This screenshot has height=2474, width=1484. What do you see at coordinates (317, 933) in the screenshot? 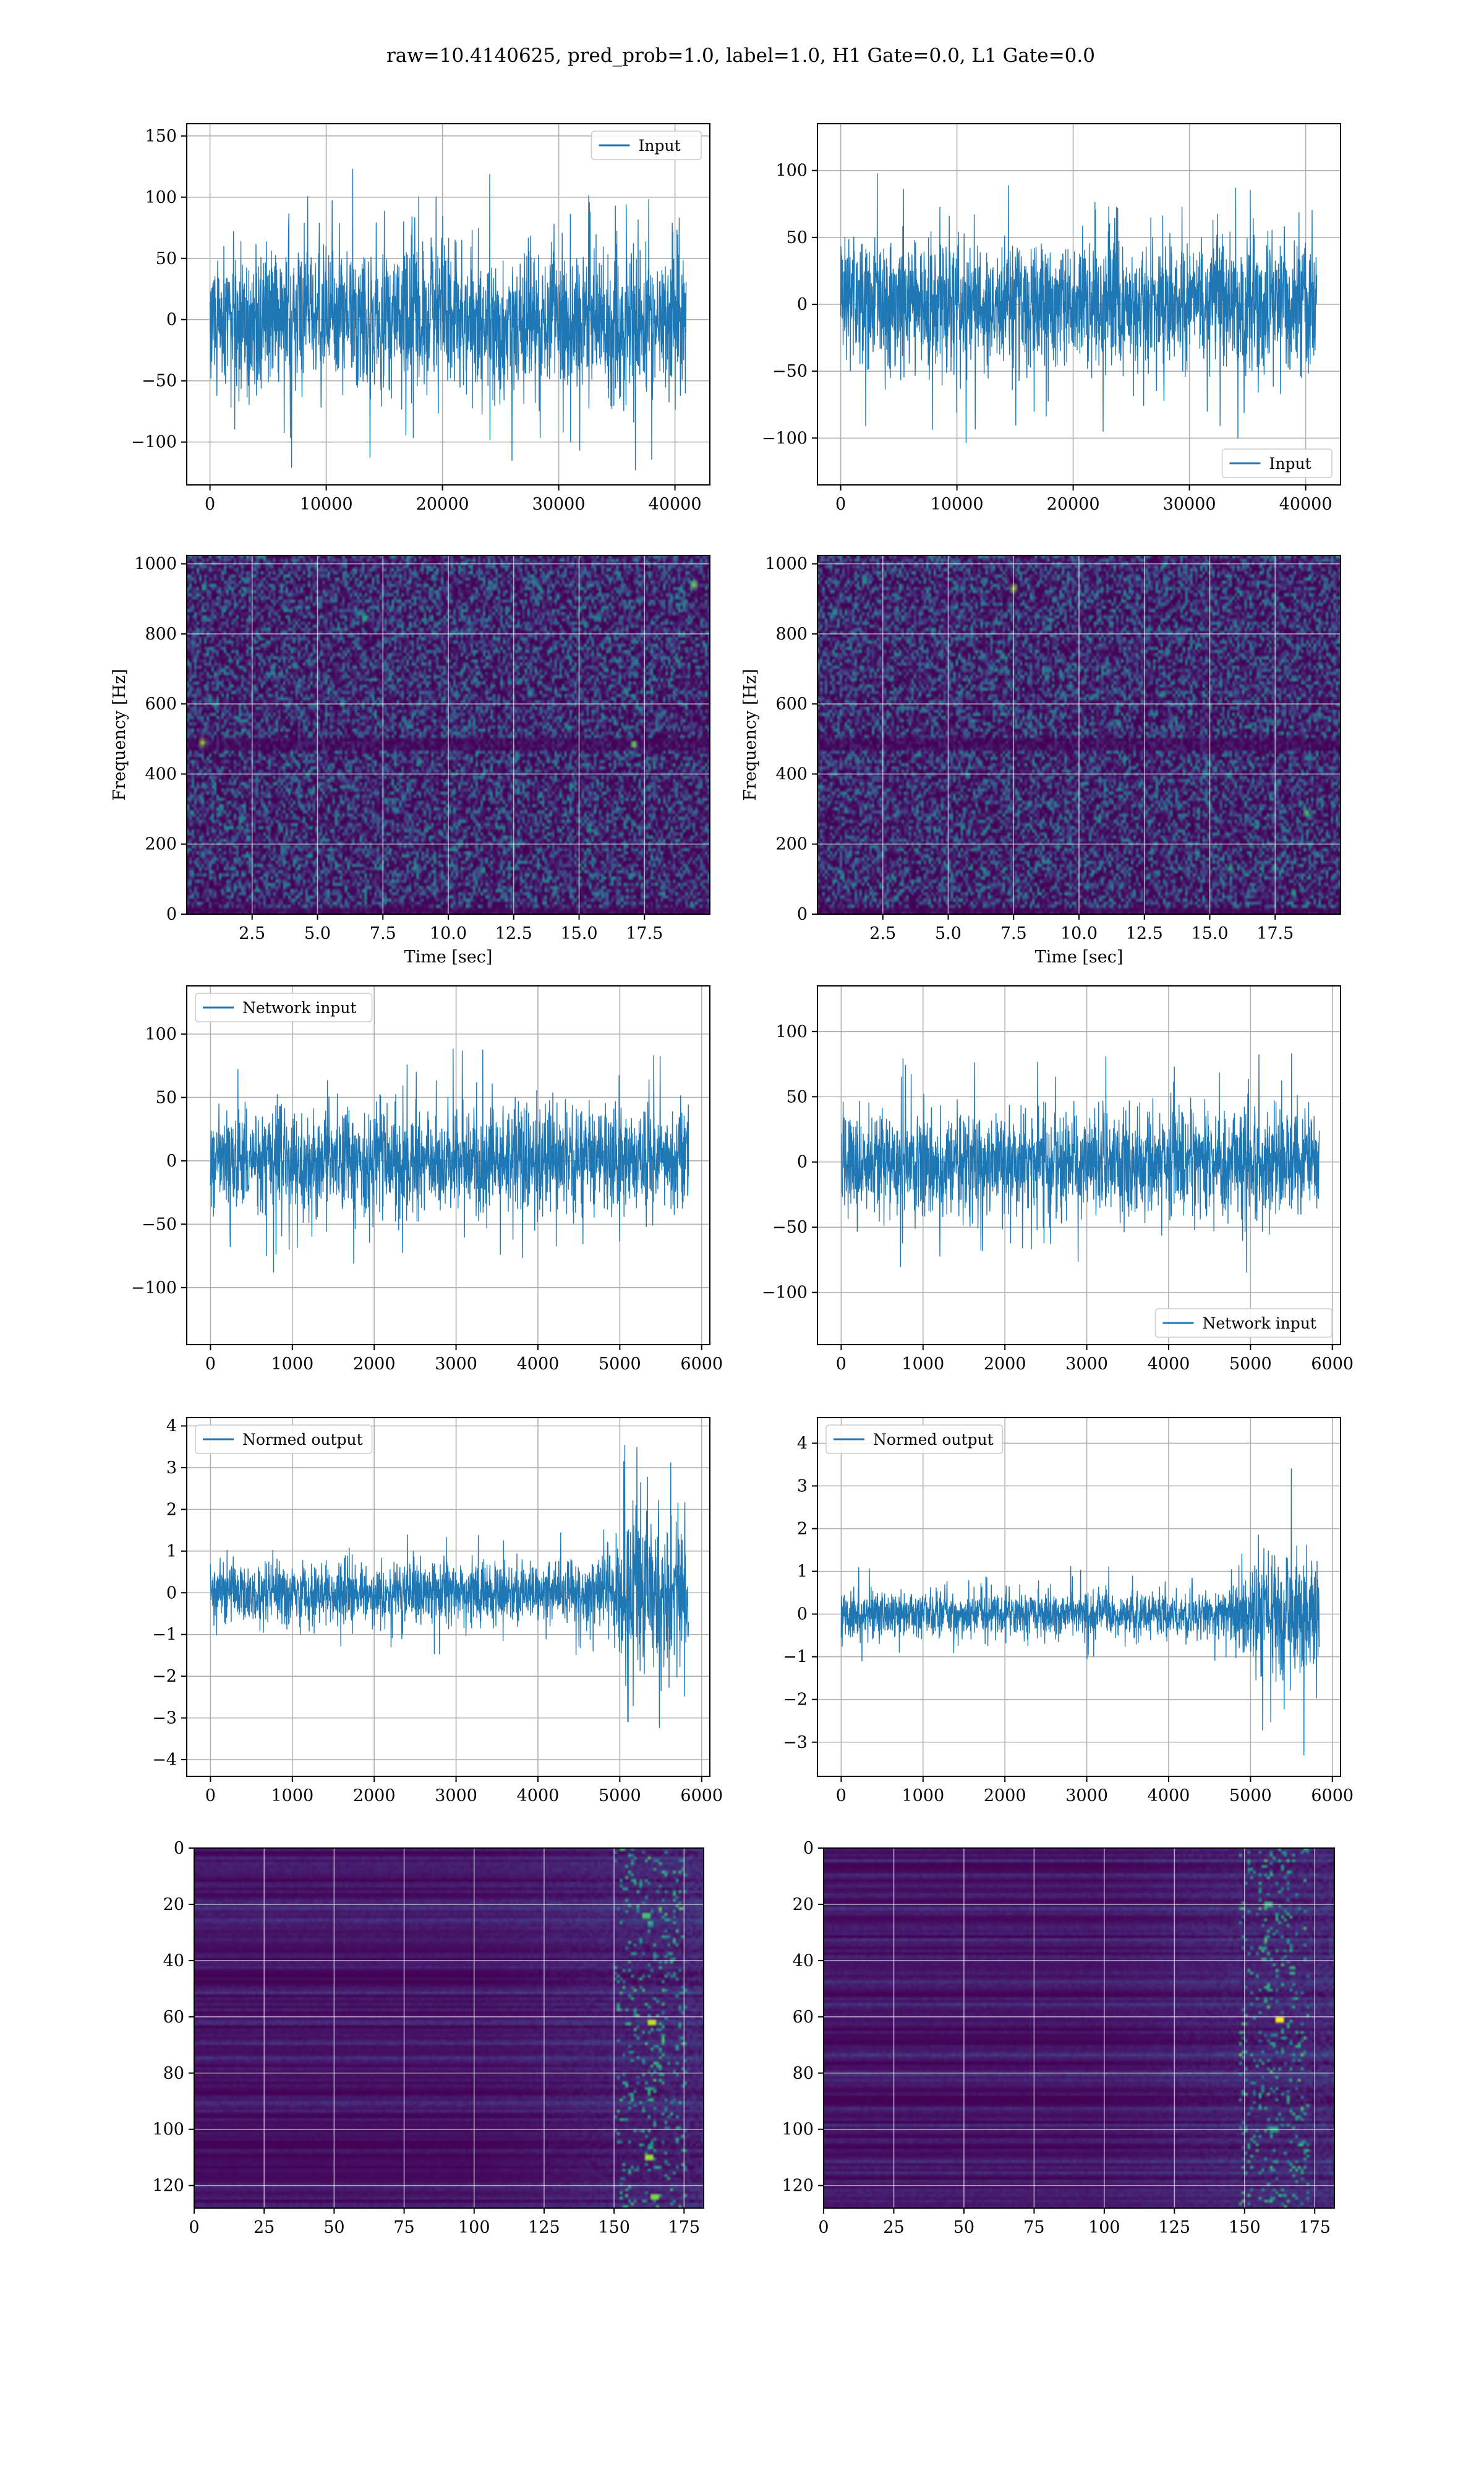
I see `x-tick-label: 5.0` at bounding box center [317, 933].